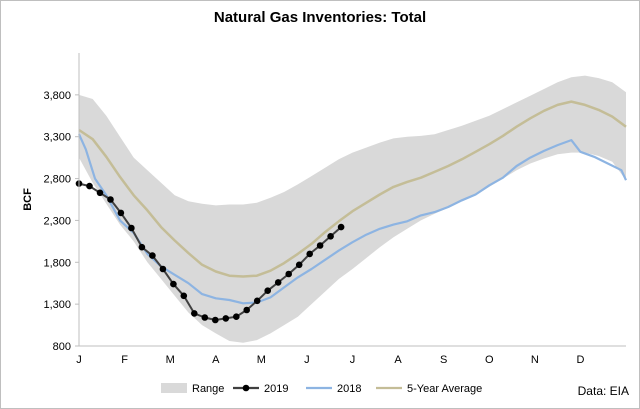 The height and width of the screenshot is (409, 640). What do you see at coordinates (320, 17) in the screenshot?
I see `chart-title: Natural Gas Inventories: Total` at bounding box center [320, 17].